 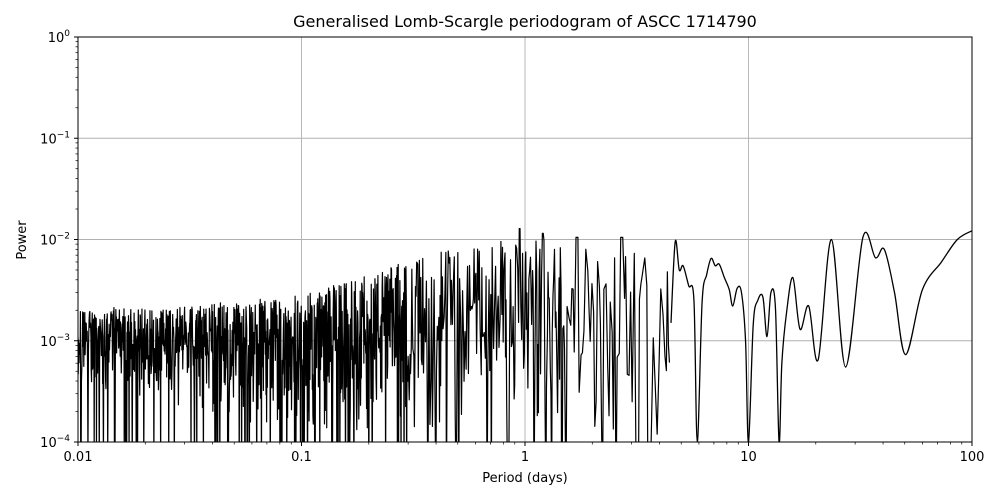 I want to click on y-tick-label: 10⁻², so click(x=55, y=240).